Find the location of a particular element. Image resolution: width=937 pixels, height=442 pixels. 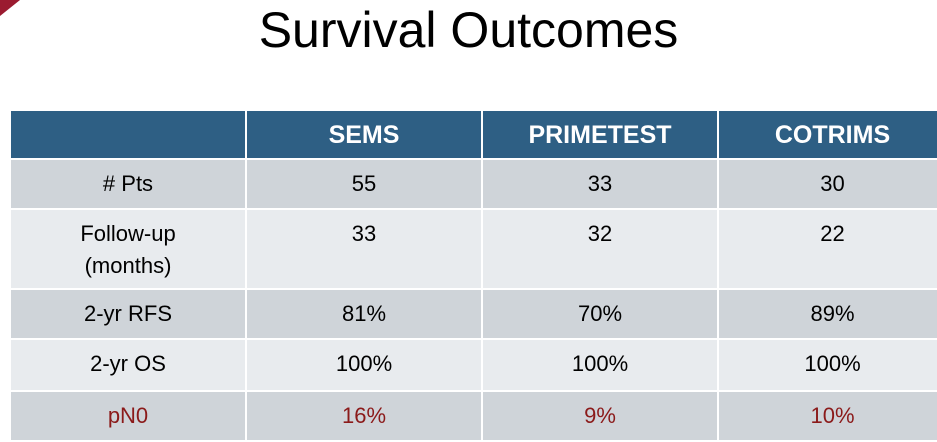

cell-cotrims: 89% is located at coordinates (827, 314).